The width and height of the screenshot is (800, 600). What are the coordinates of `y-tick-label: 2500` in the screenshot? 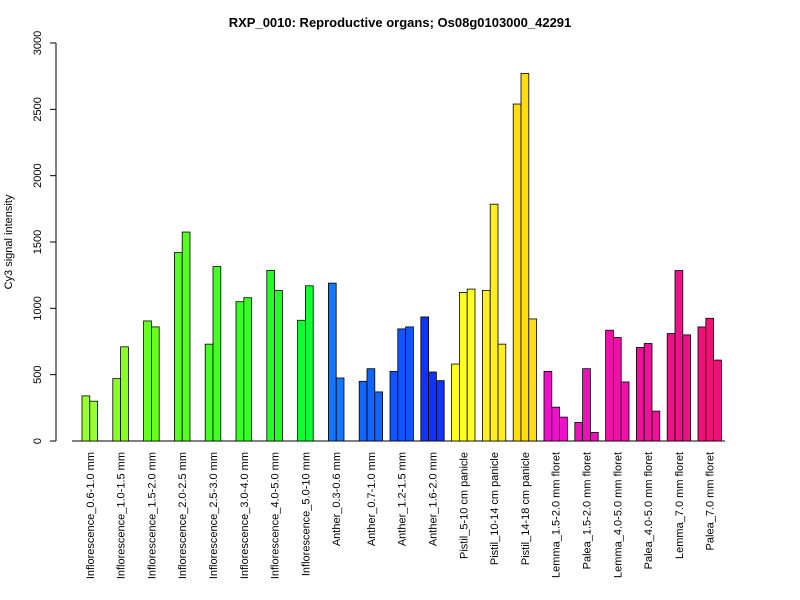 It's located at (38, 109).